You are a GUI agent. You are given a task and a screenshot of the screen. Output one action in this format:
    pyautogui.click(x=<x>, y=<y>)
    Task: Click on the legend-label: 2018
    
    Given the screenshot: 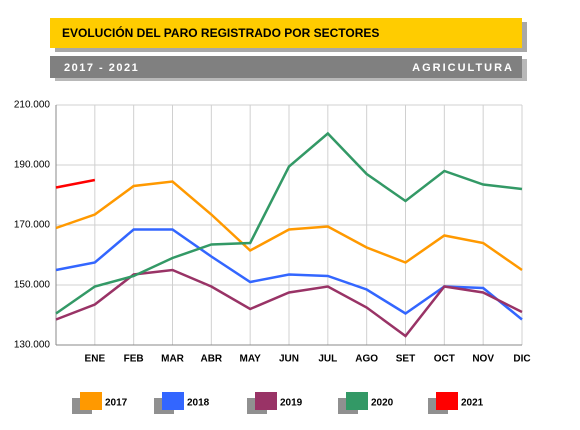 What is the action you would take?
    pyautogui.click(x=198, y=403)
    